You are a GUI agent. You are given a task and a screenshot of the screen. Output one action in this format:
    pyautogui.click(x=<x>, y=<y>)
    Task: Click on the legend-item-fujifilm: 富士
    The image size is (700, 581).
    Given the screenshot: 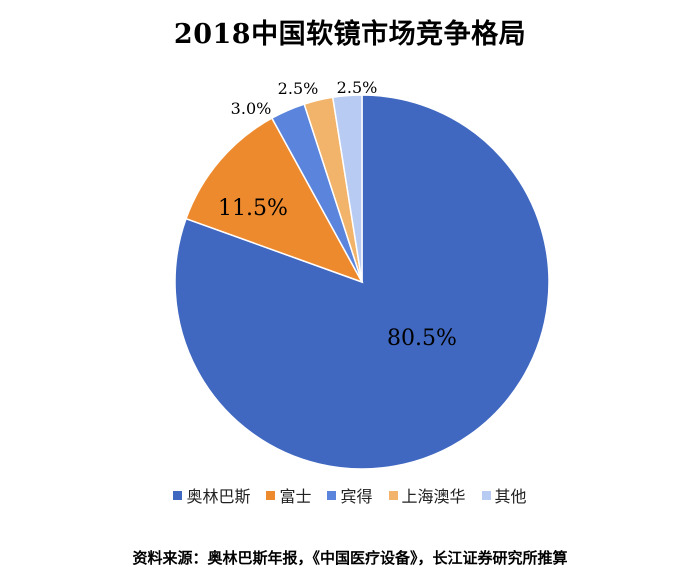 What is the action you would take?
    pyautogui.click(x=288, y=495)
    